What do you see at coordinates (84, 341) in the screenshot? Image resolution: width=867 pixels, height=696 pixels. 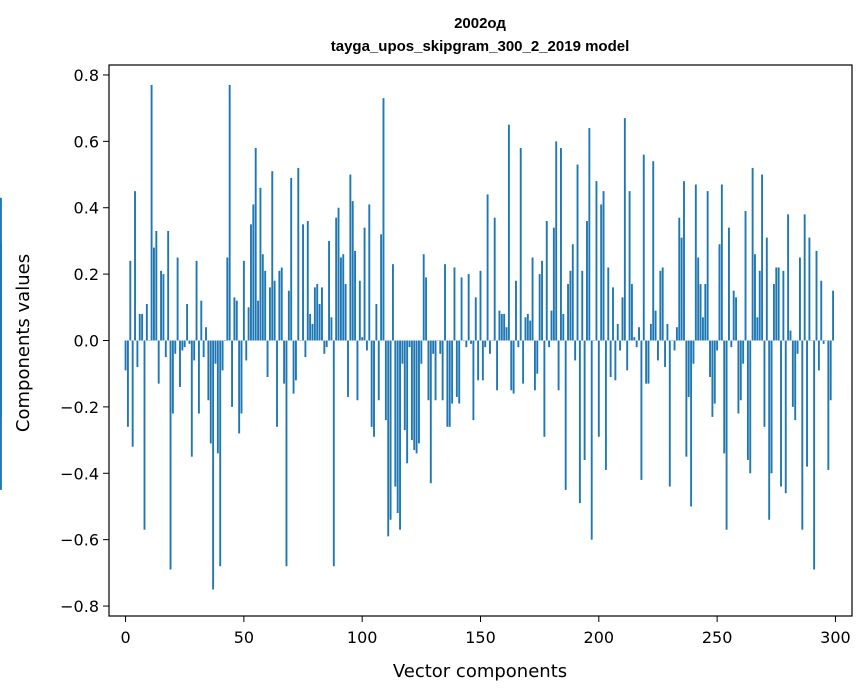 I see `y-axis-ticks: −0.8 −0.6 −0.4 −0.2 0.0 0.2 0.4 0.6 0.8` at bounding box center [84, 341].